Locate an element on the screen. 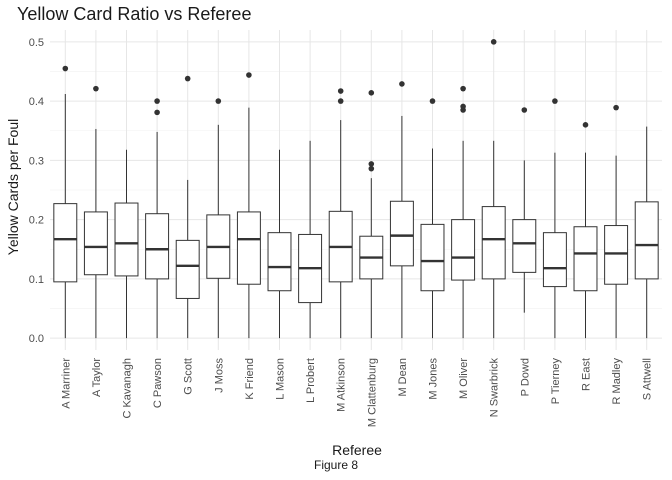  x-tick-label: A Taylor is located at coordinates (97, 377).